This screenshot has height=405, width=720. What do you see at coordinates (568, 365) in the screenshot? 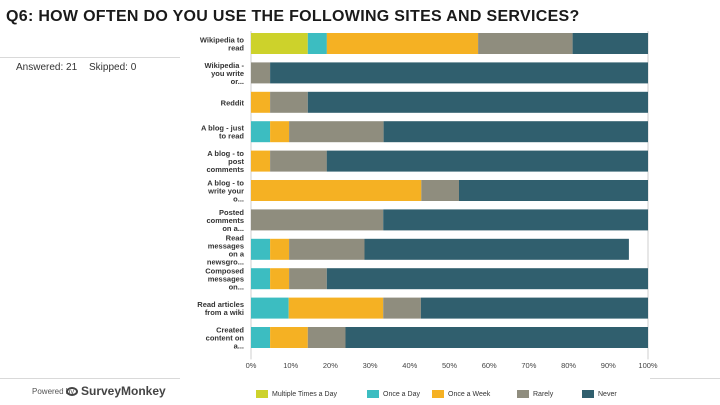
I see `x-tick-label: 80%` at bounding box center [568, 365].